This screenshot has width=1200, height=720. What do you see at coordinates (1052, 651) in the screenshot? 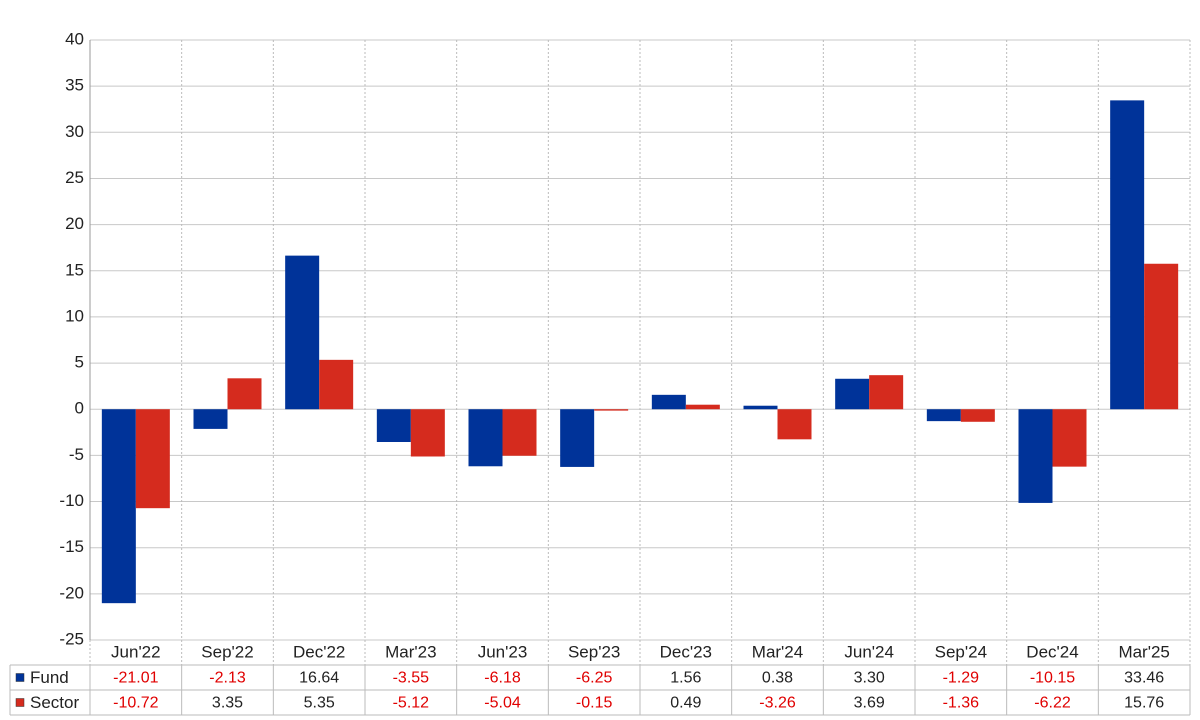
I see `x-tick-label: Dec'24` at bounding box center [1052, 651].